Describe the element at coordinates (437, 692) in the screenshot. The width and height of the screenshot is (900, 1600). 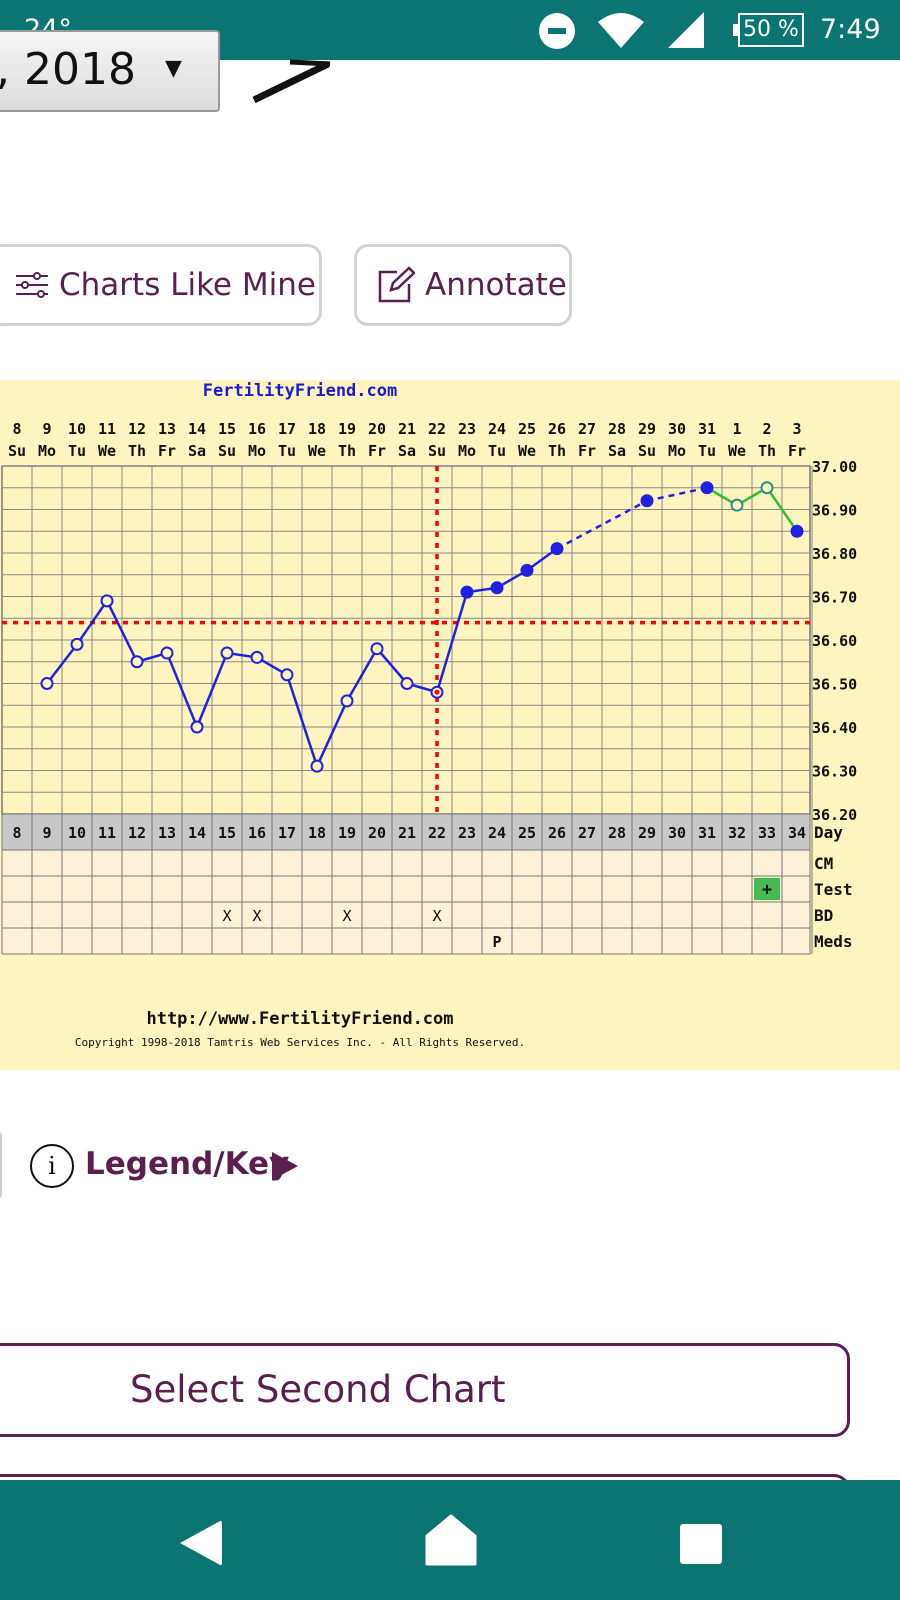
I see `ovulation-dot` at that location.